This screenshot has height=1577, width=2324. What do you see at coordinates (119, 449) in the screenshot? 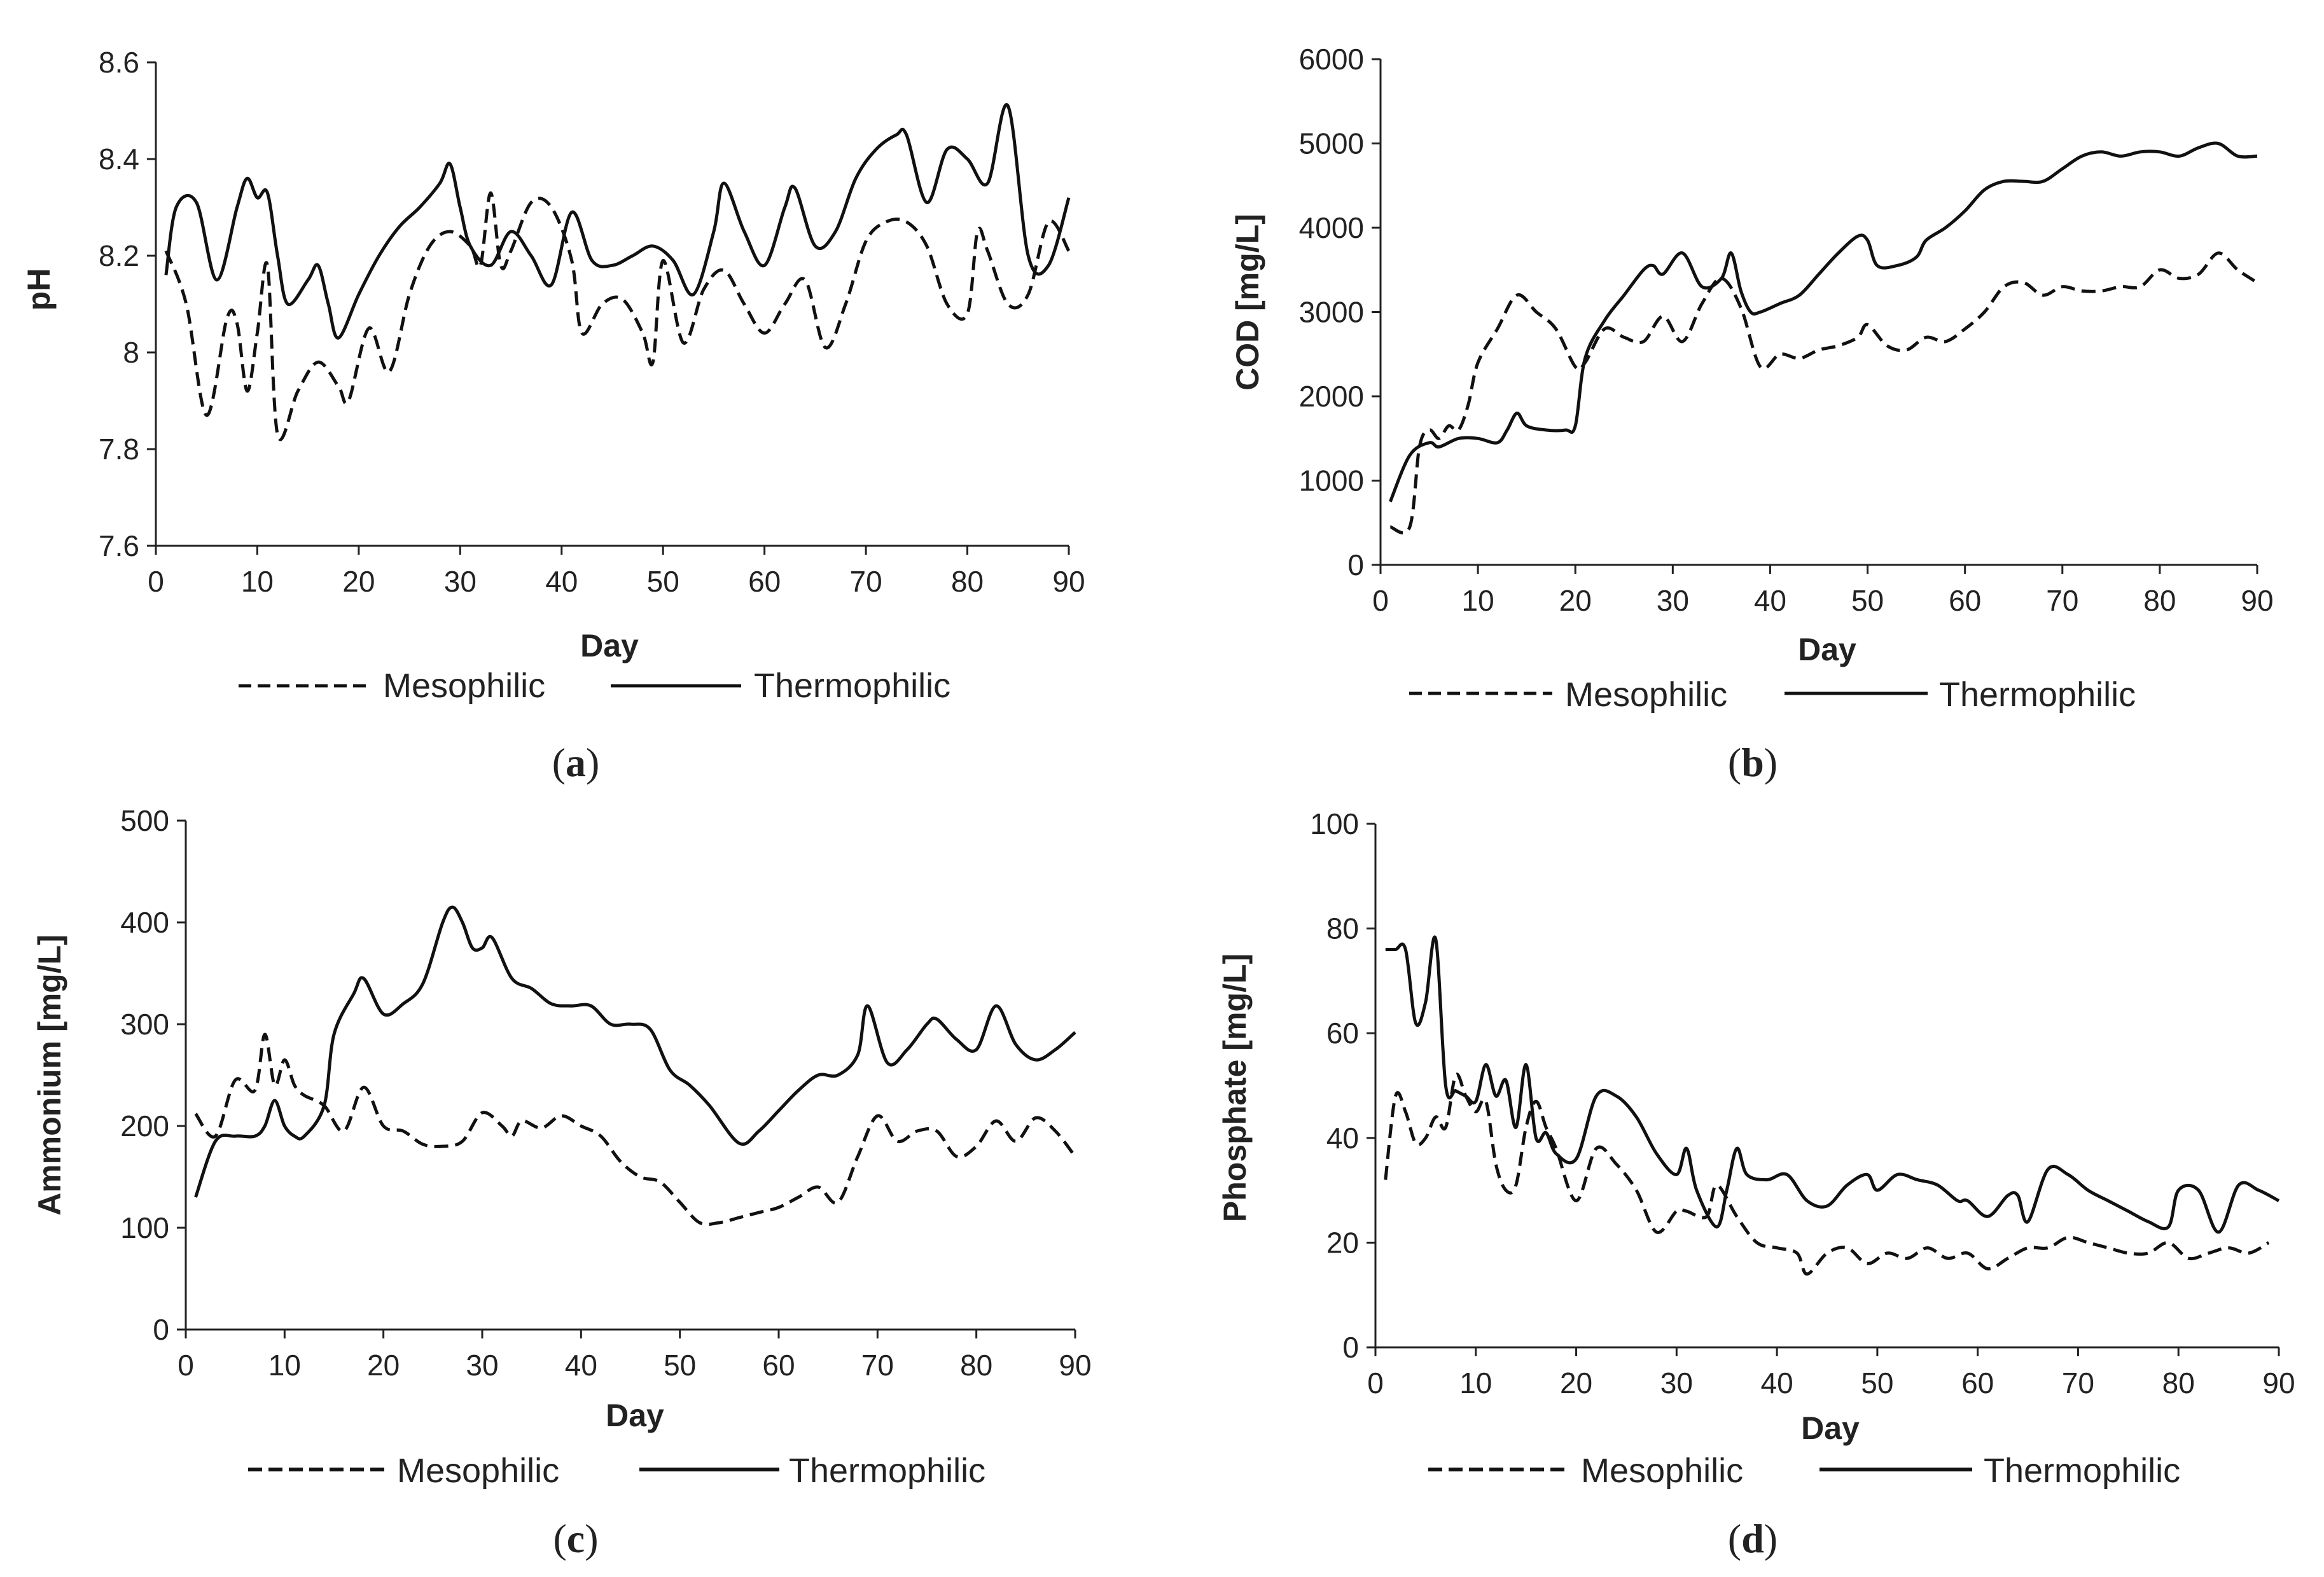
I see `panel-a-ytick-label: 7.8` at bounding box center [119, 449].